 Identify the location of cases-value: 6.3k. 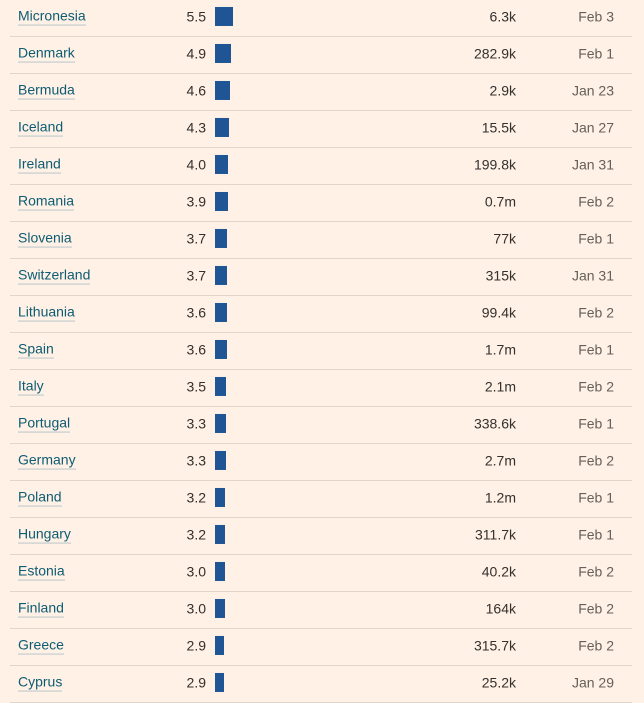
(502, 16).